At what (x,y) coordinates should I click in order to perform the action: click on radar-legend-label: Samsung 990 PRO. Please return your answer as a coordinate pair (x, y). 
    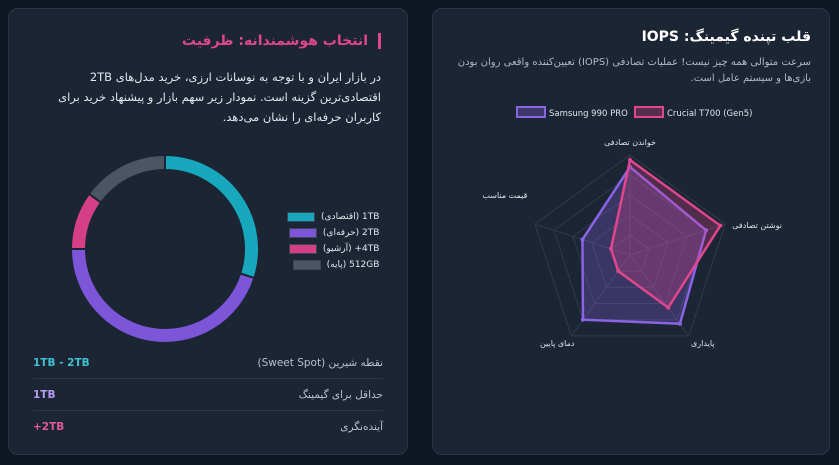
    Looking at the image, I should click on (588, 114).